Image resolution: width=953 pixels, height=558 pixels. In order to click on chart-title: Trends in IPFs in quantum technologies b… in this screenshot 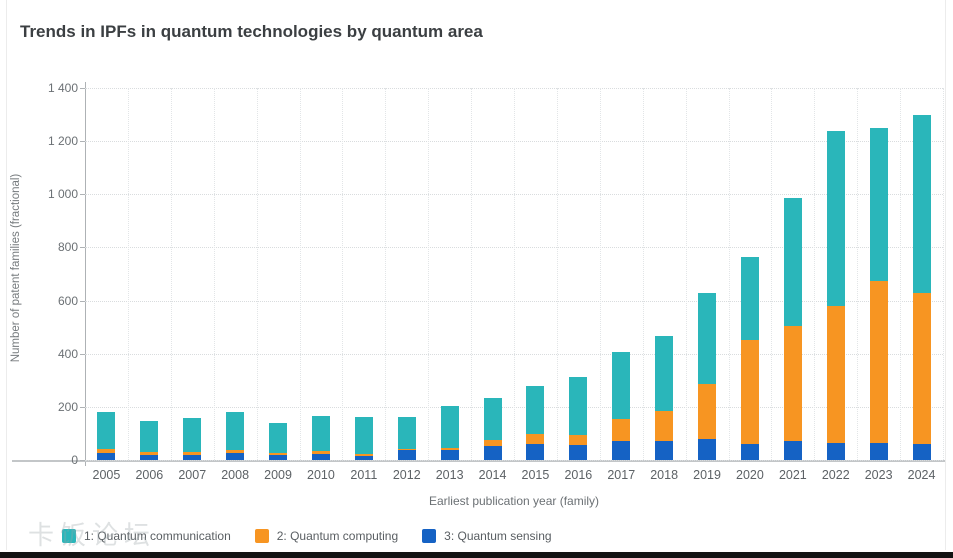, I will do `click(251, 31)`.